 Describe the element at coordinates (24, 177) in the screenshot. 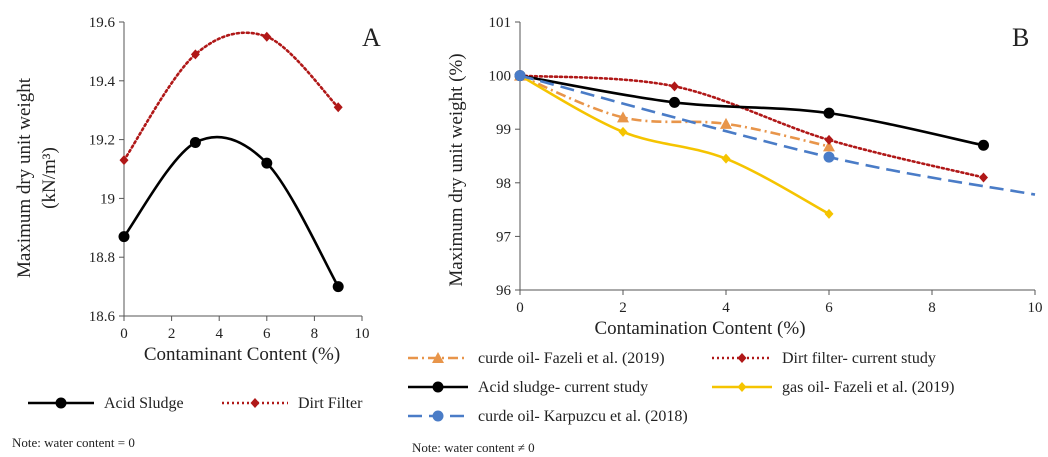

I see `panel-a-y-axis-title-line1: Maximum dry unit weight` at that location.